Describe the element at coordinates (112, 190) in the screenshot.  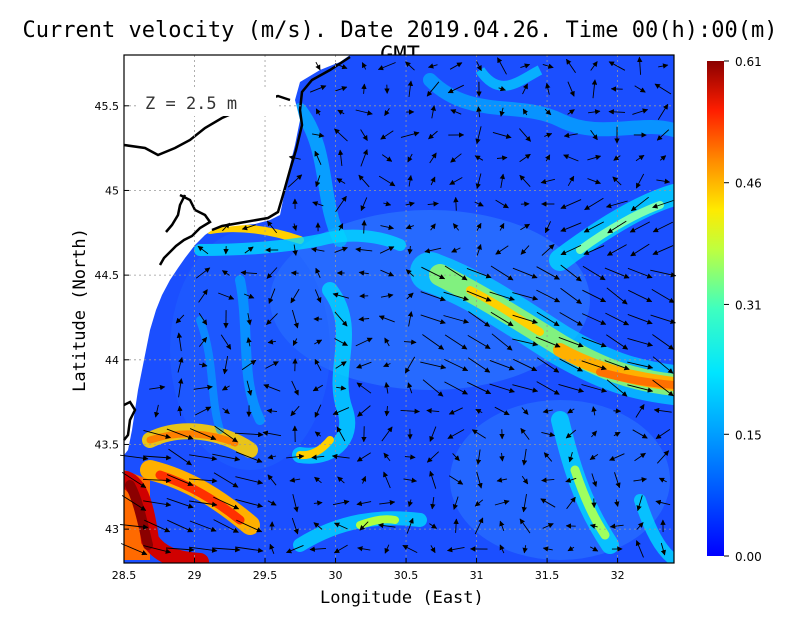
I see `y-tick-label: 45` at that location.